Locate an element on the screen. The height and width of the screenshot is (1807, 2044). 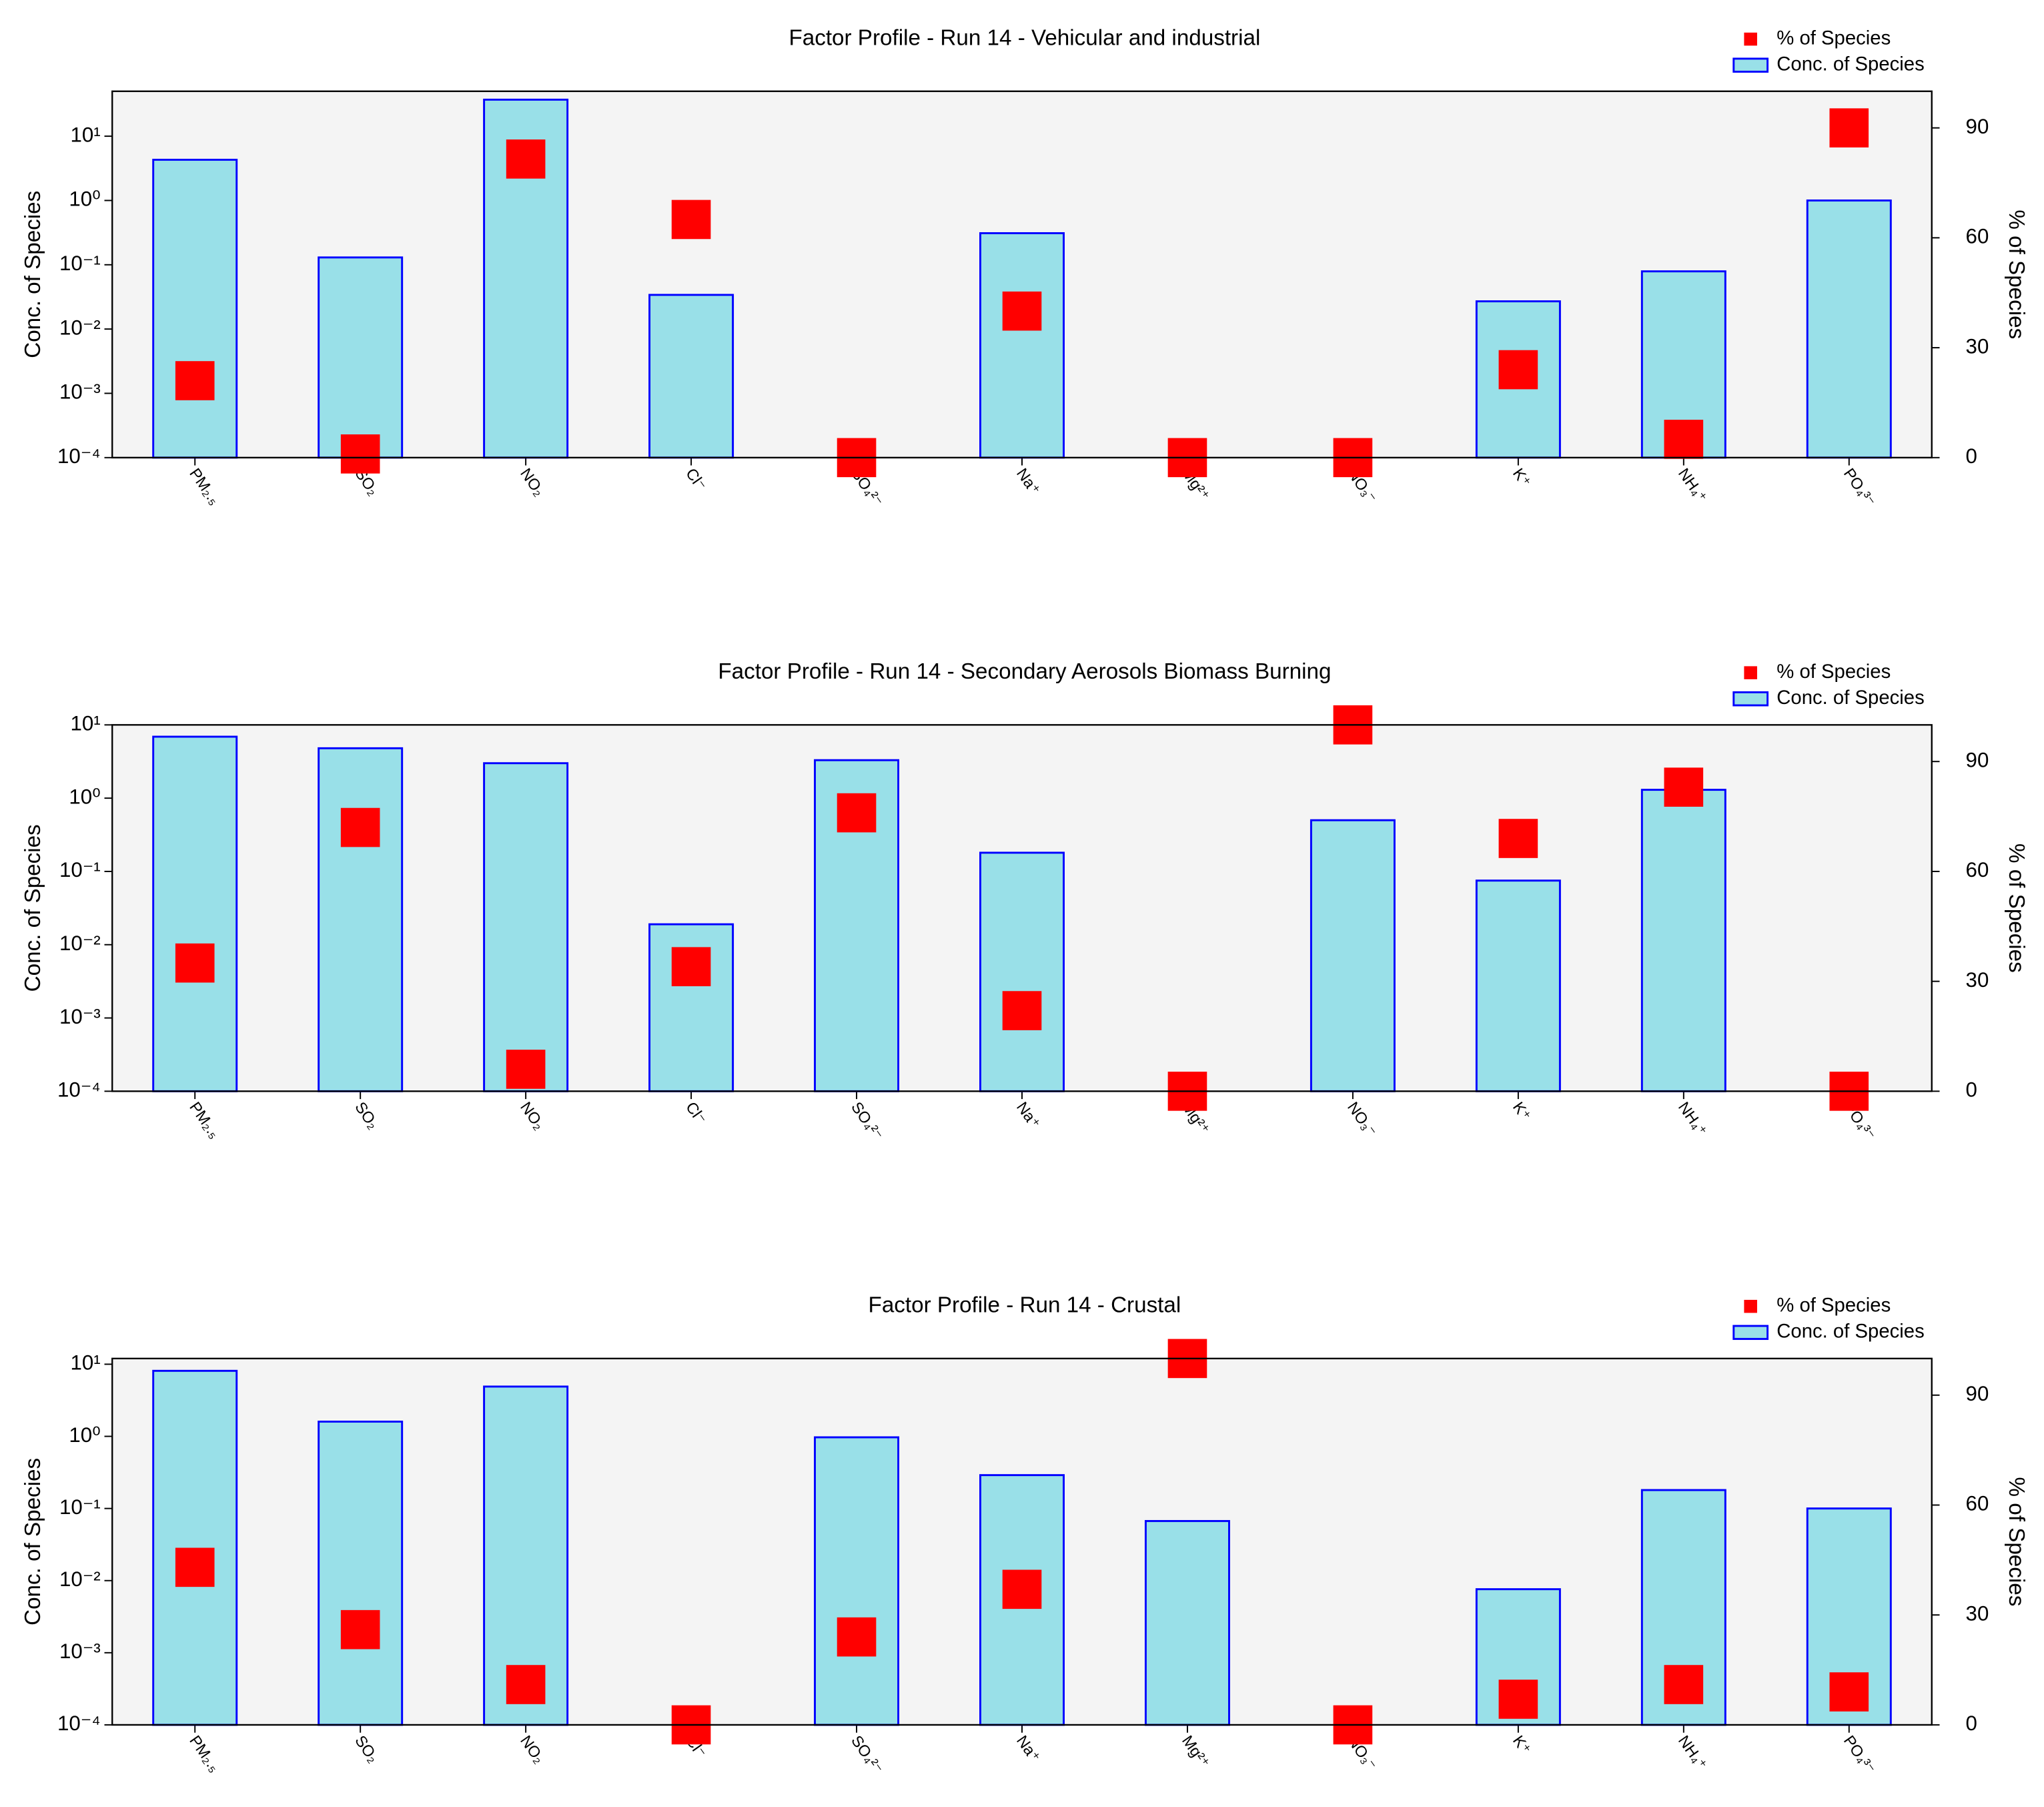
x-tick-label: NO₃⁻ is located at coordinates (1362, 1119).